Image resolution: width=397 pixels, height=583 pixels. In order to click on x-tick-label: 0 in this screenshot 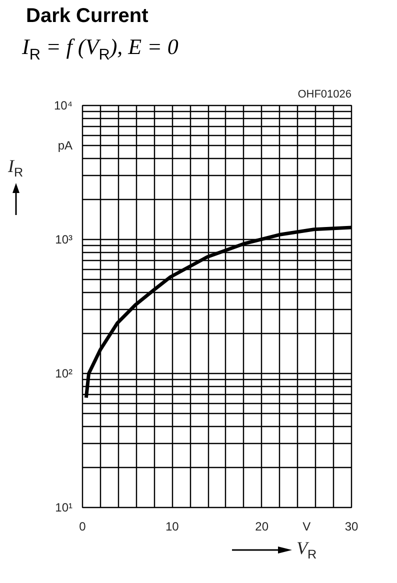, I will do `click(82, 526)`.